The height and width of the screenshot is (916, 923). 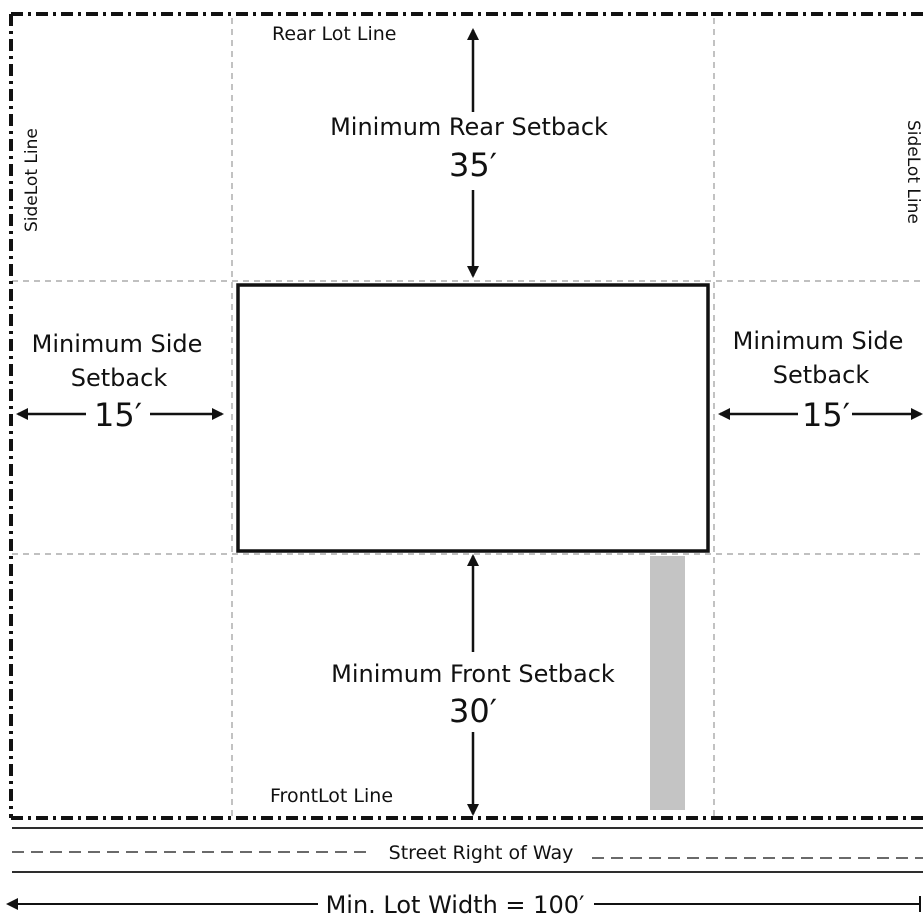 What do you see at coordinates (473, 674) in the screenshot?
I see `front-setback-title: Minimum Front Setback` at bounding box center [473, 674].